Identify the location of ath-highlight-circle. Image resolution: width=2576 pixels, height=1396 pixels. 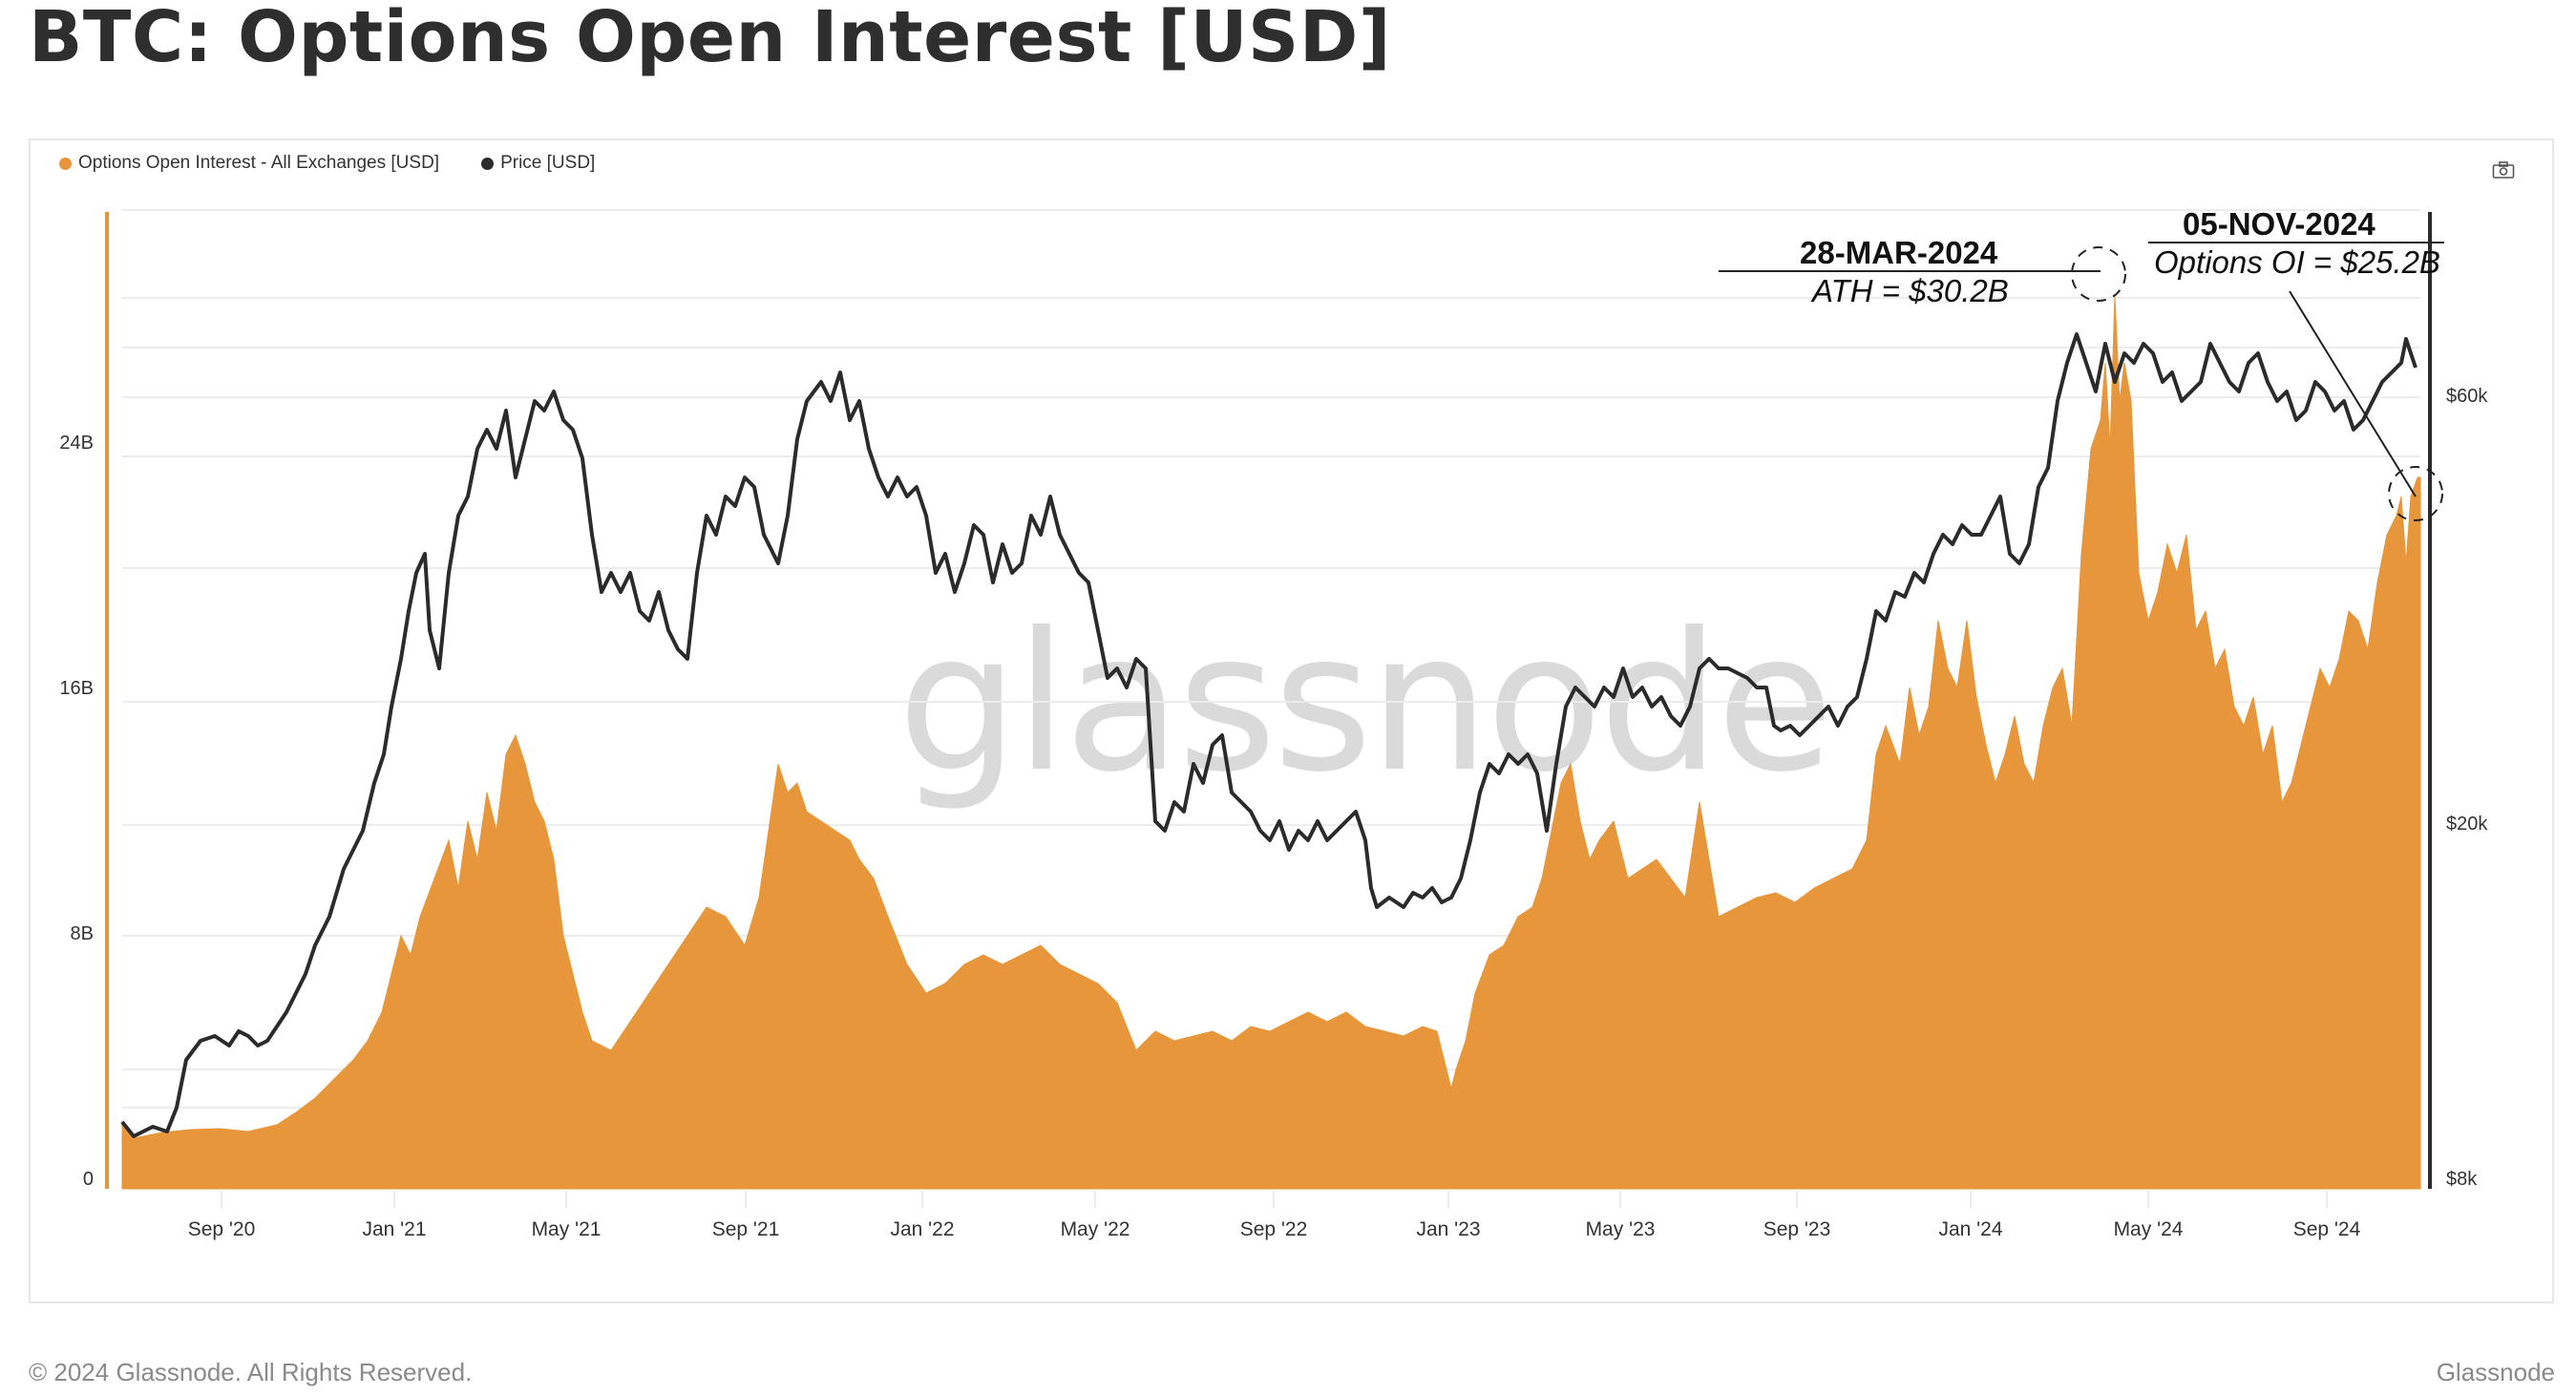
(2098, 274).